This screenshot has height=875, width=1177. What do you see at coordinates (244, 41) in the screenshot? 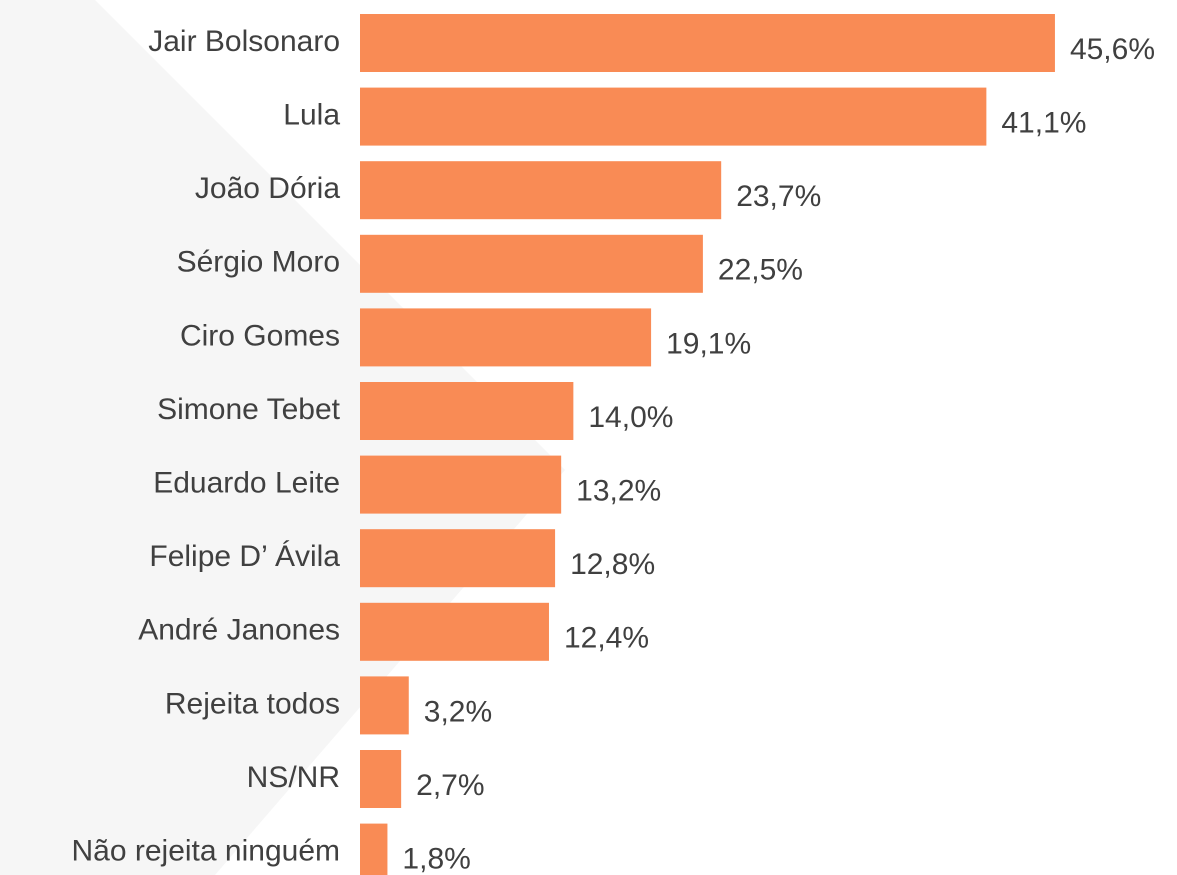
I see `category-label: Jair Bolsonaro` at bounding box center [244, 41].